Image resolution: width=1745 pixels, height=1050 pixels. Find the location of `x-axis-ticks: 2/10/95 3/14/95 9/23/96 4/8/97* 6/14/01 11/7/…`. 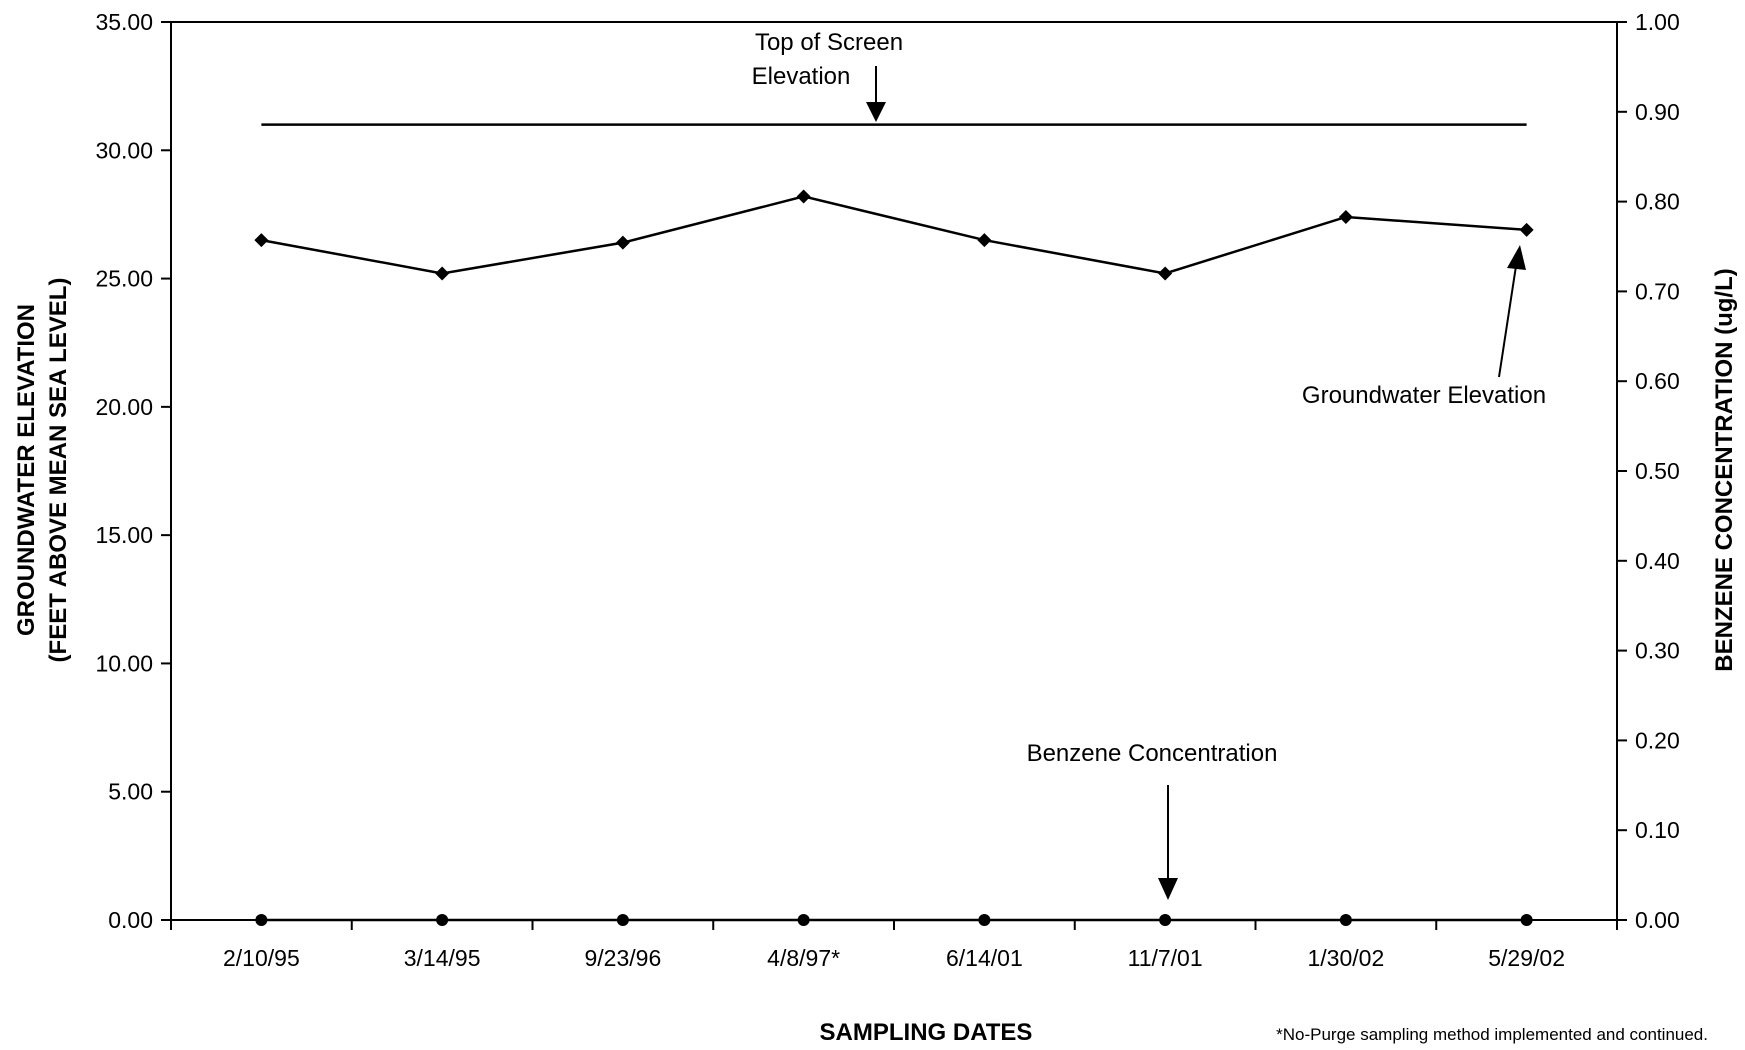

x-axis-ticks: 2/10/95 3/14/95 9/23/96 4/8/97* 6/14/01 11/7/… is located at coordinates (894, 945).